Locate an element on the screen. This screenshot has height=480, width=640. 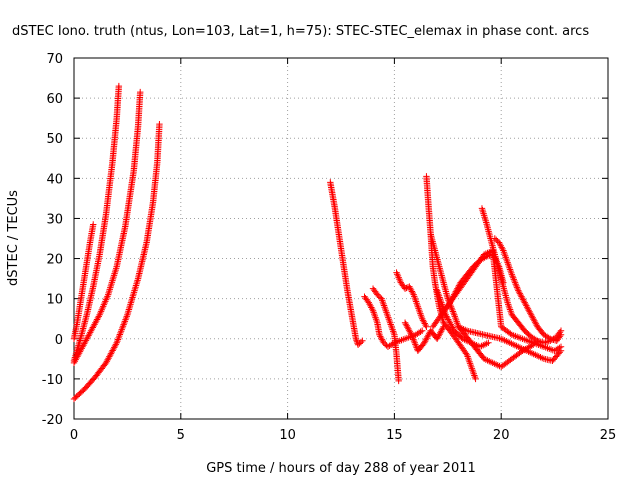
x-tick-label: 10 is located at coordinates (287, 435).